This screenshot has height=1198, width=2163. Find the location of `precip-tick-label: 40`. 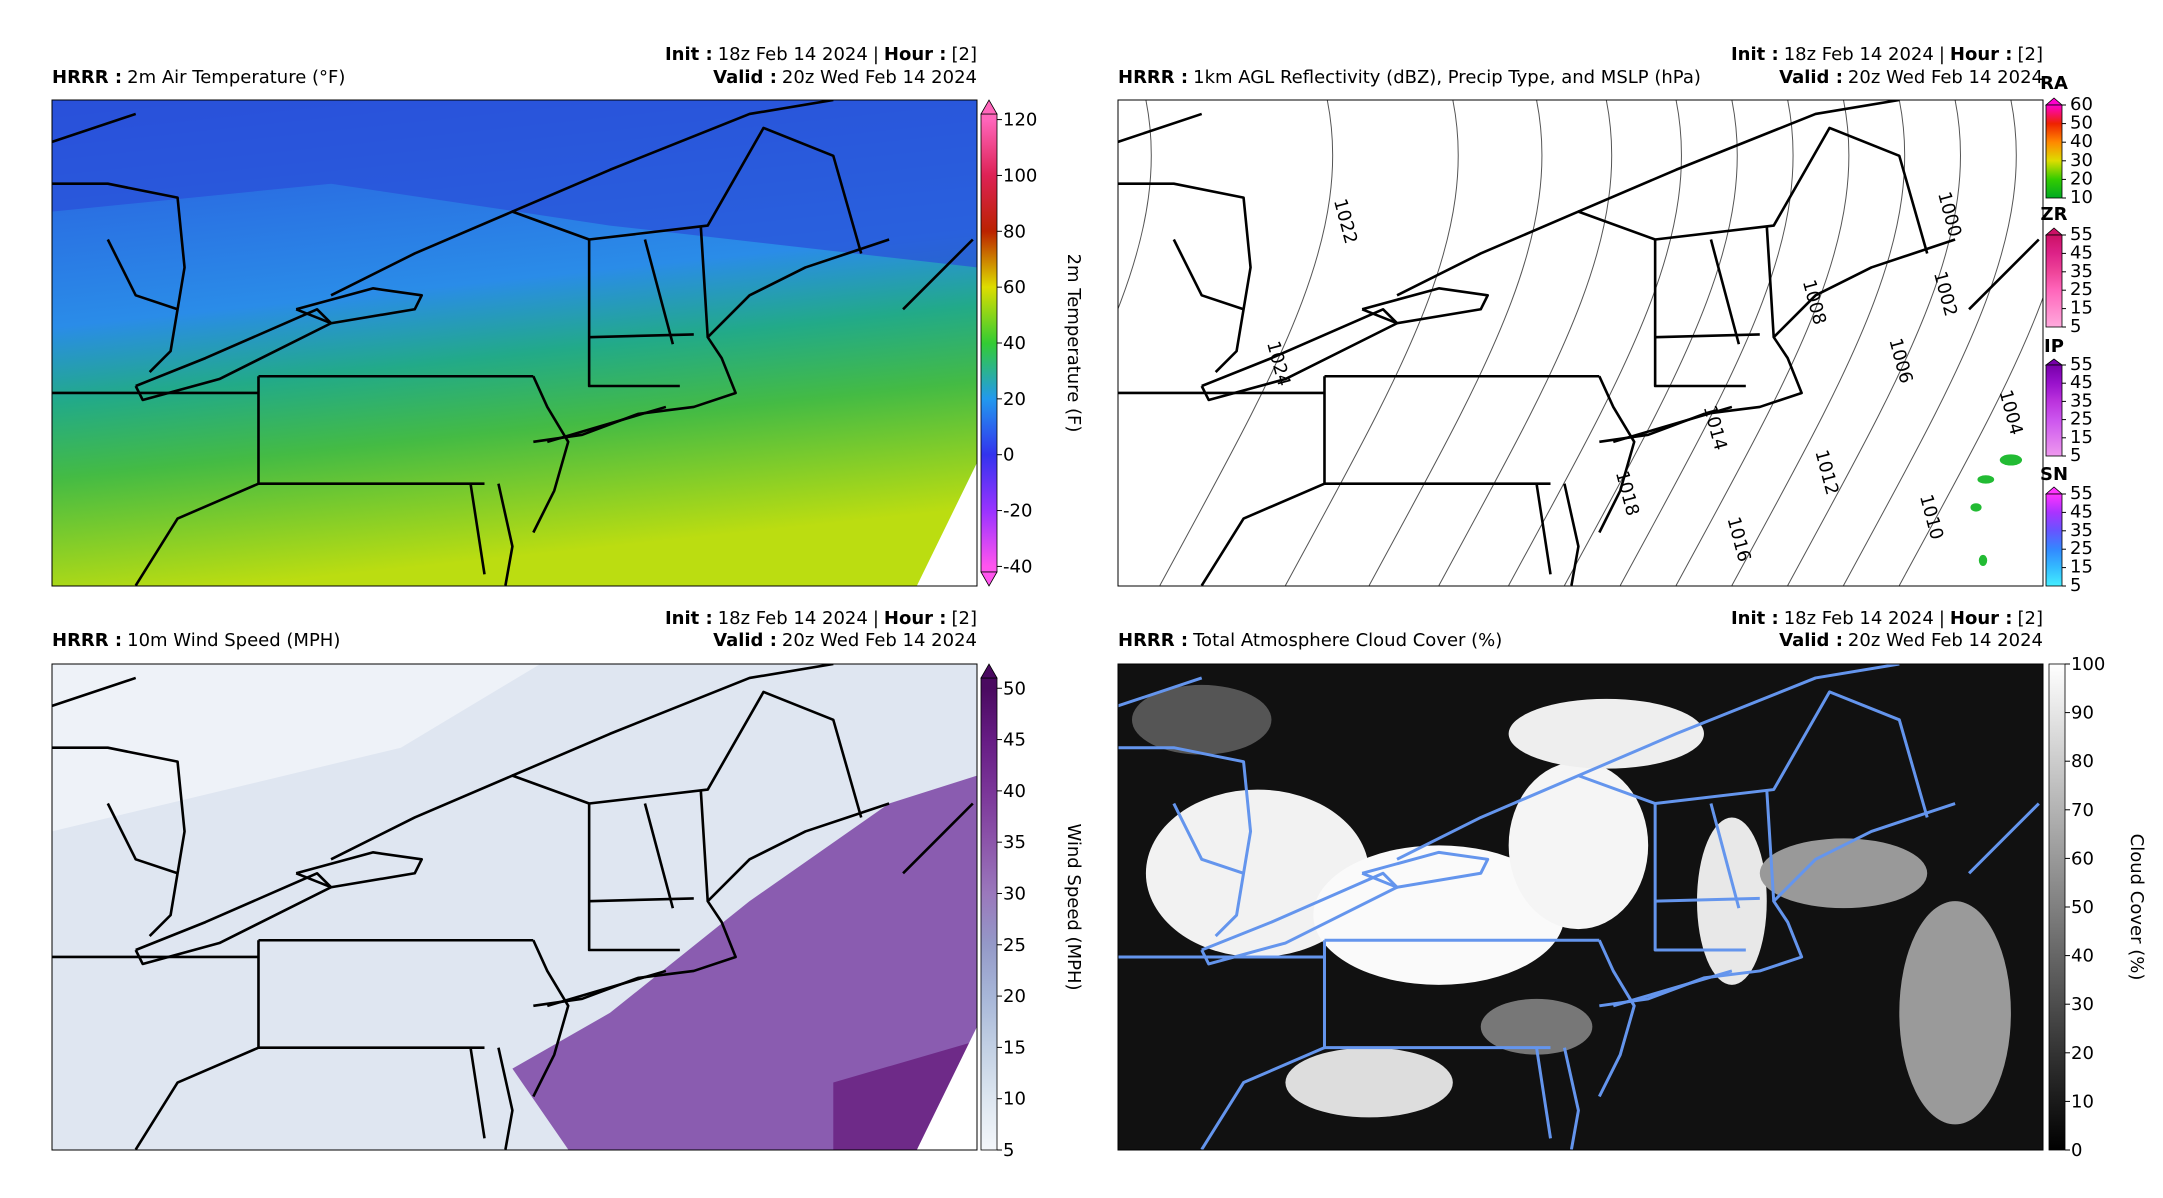

precip-tick-label: 40 is located at coordinates (2081, 141).